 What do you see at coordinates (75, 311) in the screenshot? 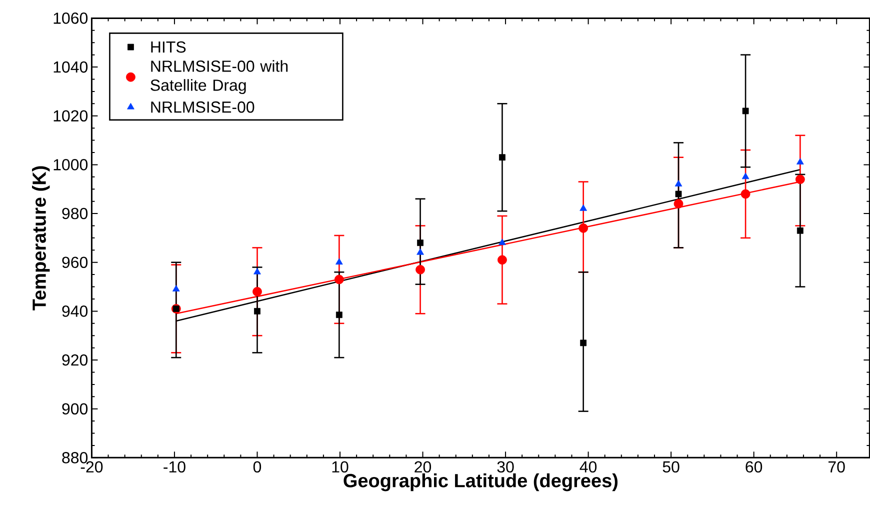
I see `y-tick-label: 940` at bounding box center [75, 311].